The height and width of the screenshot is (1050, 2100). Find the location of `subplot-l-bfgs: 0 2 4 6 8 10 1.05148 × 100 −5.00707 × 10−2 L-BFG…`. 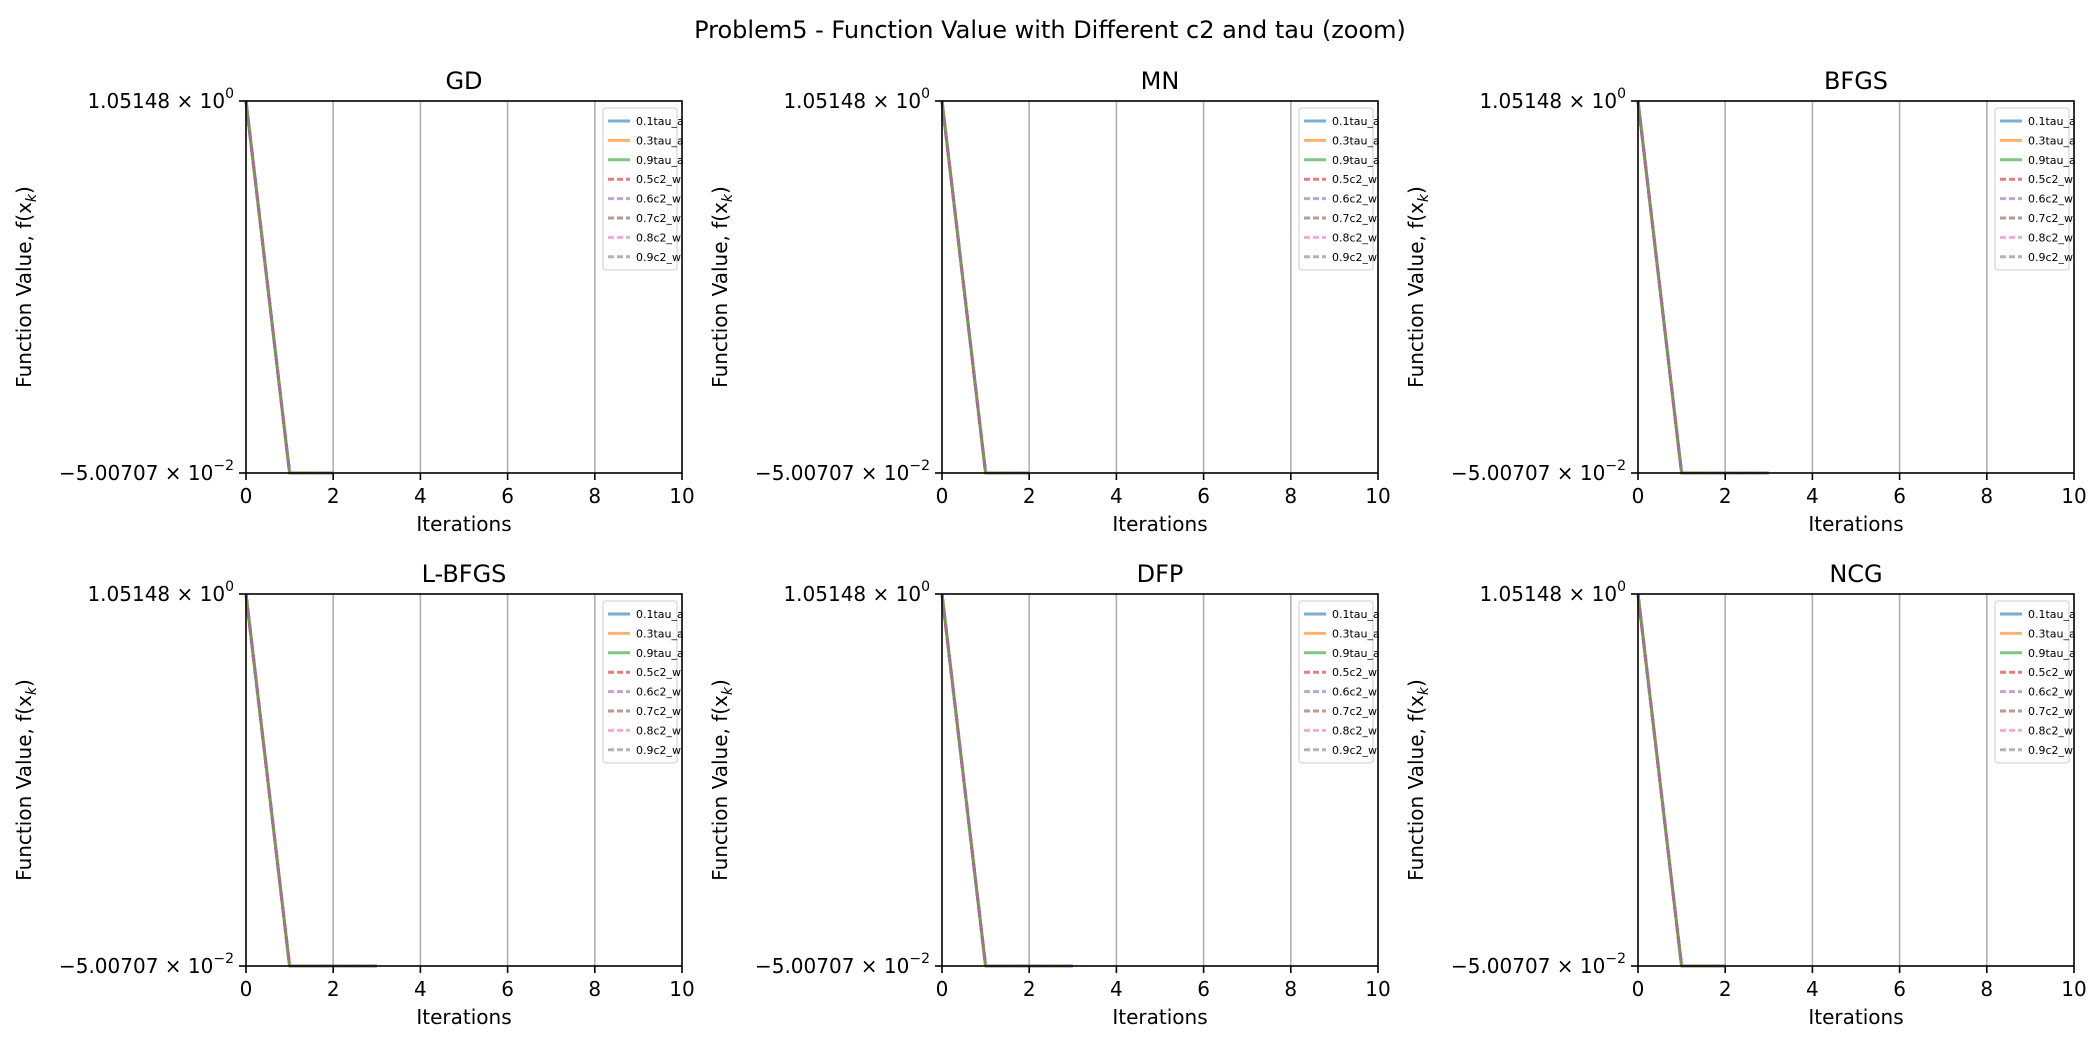

subplot-l-bfgs: 0 2 4 6 8 10 1.05148 × 100 −5.00707 × 10−2 L-BFG… is located at coordinates (353, 794).